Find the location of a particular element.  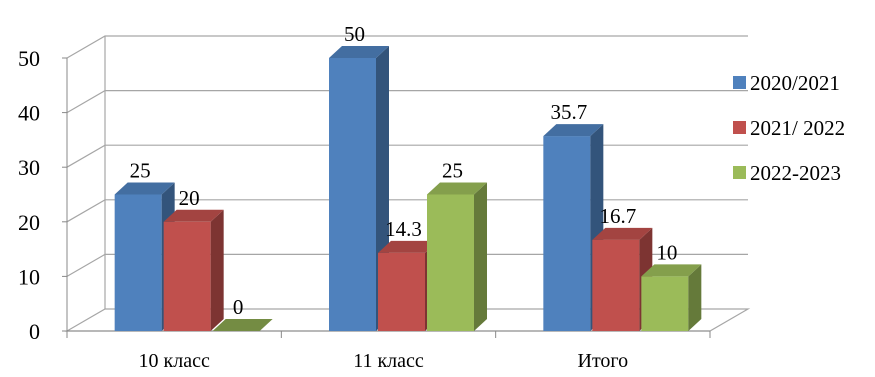

data-label: 16.7 is located at coordinates (617, 216).